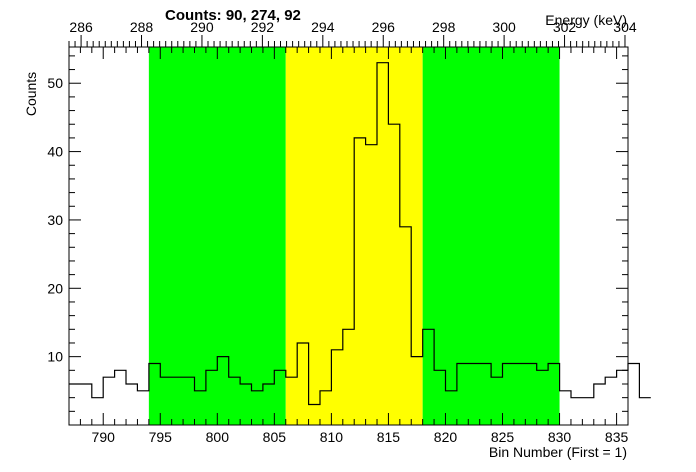  What do you see at coordinates (202, 27) in the screenshot?
I see `x2-tick-label: 290` at bounding box center [202, 27].